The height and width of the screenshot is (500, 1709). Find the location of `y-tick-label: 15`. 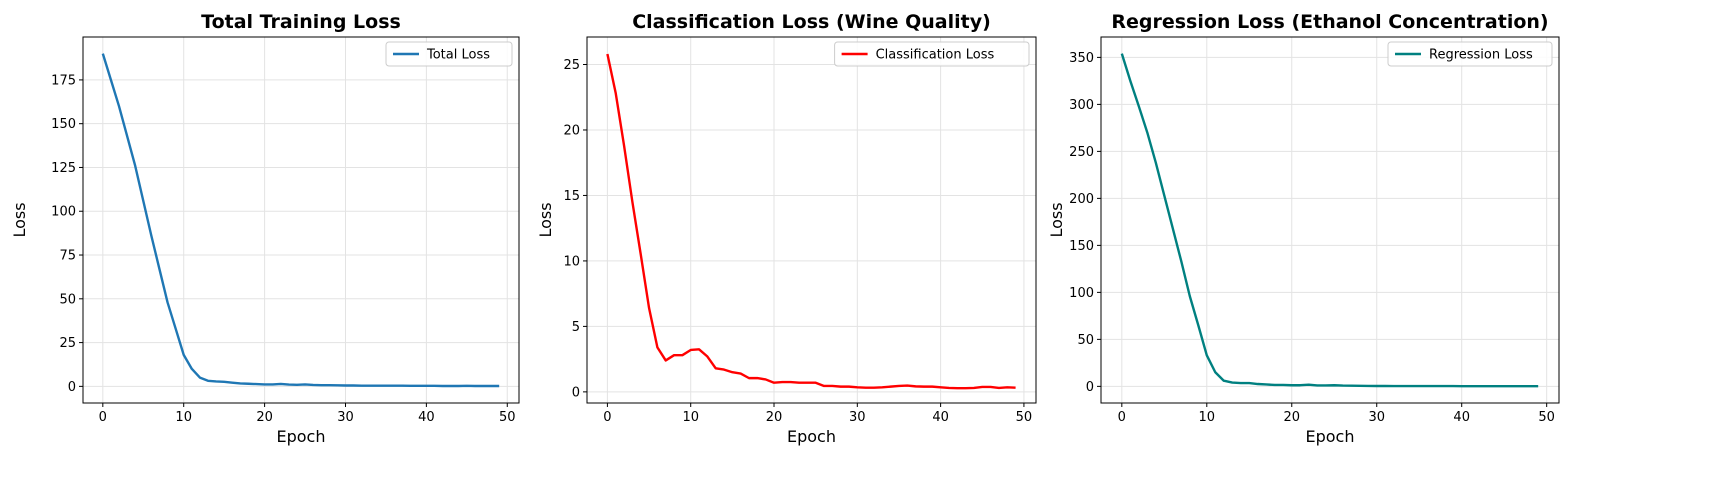

y-tick-label: 15 is located at coordinates (571, 196).